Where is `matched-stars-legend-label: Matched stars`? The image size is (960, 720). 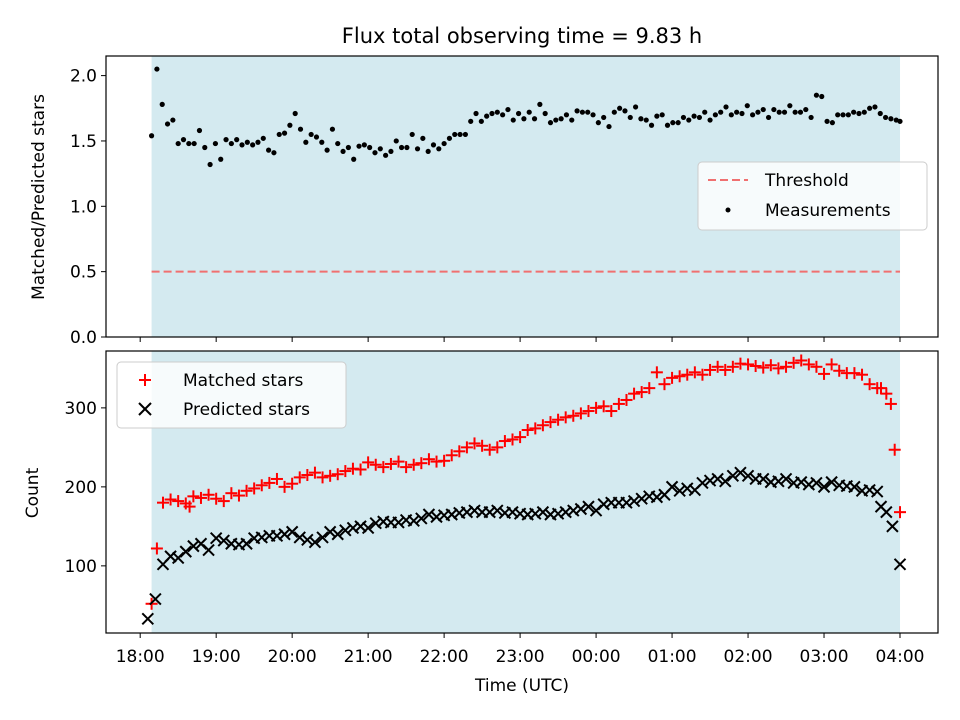 matched-stars-legend-label: Matched stars is located at coordinates (243, 381).